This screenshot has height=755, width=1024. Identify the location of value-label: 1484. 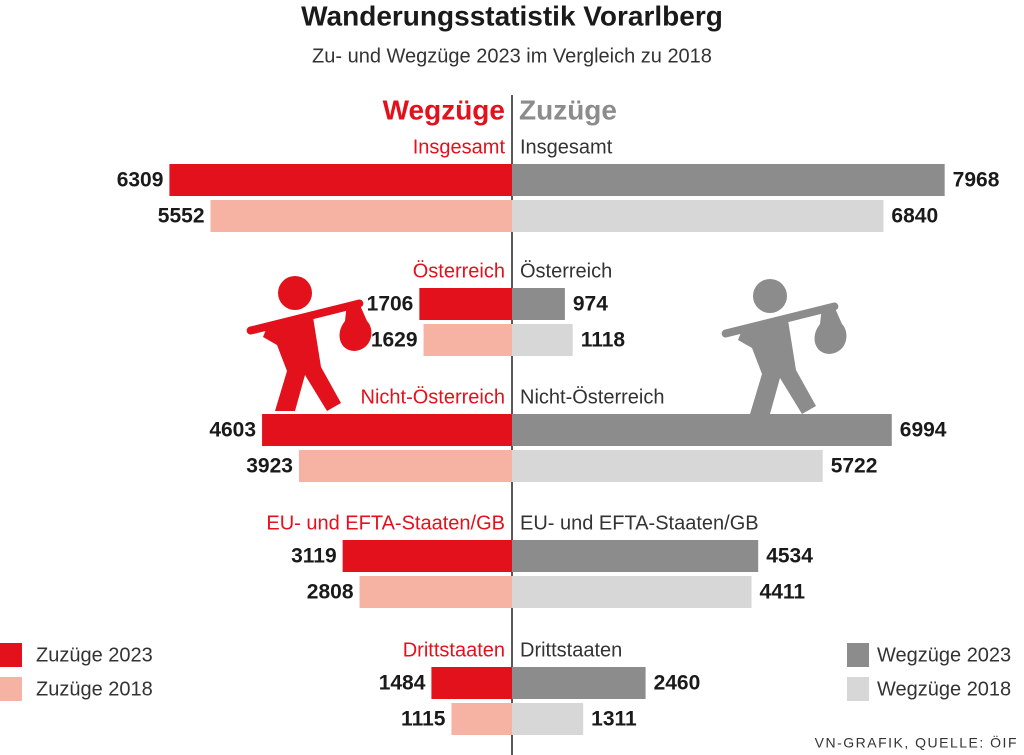
(402, 683).